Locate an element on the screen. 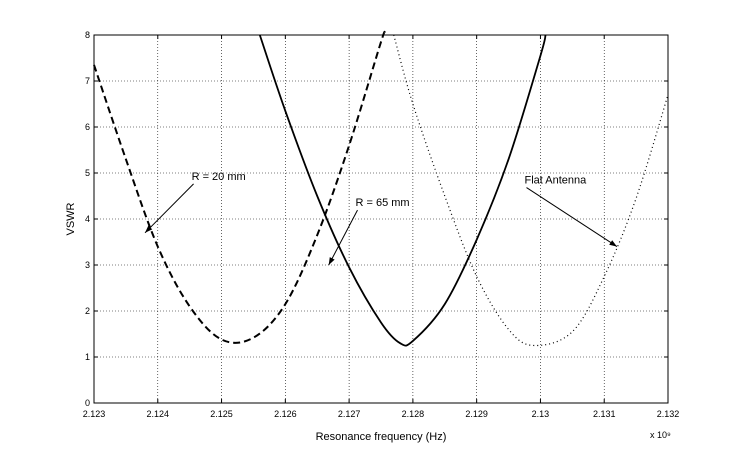 Image resolution: width=739 pixels, height=454 pixels. x-tick-label: 2.124 is located at coordinates (158, 414).